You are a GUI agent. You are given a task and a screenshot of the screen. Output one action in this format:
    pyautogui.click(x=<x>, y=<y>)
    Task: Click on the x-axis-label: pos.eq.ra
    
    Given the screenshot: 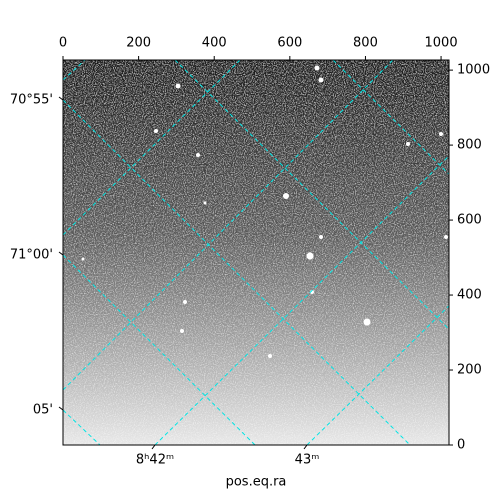 What is the action you would take?
    pyautogui.click(x=256, y=482)
    